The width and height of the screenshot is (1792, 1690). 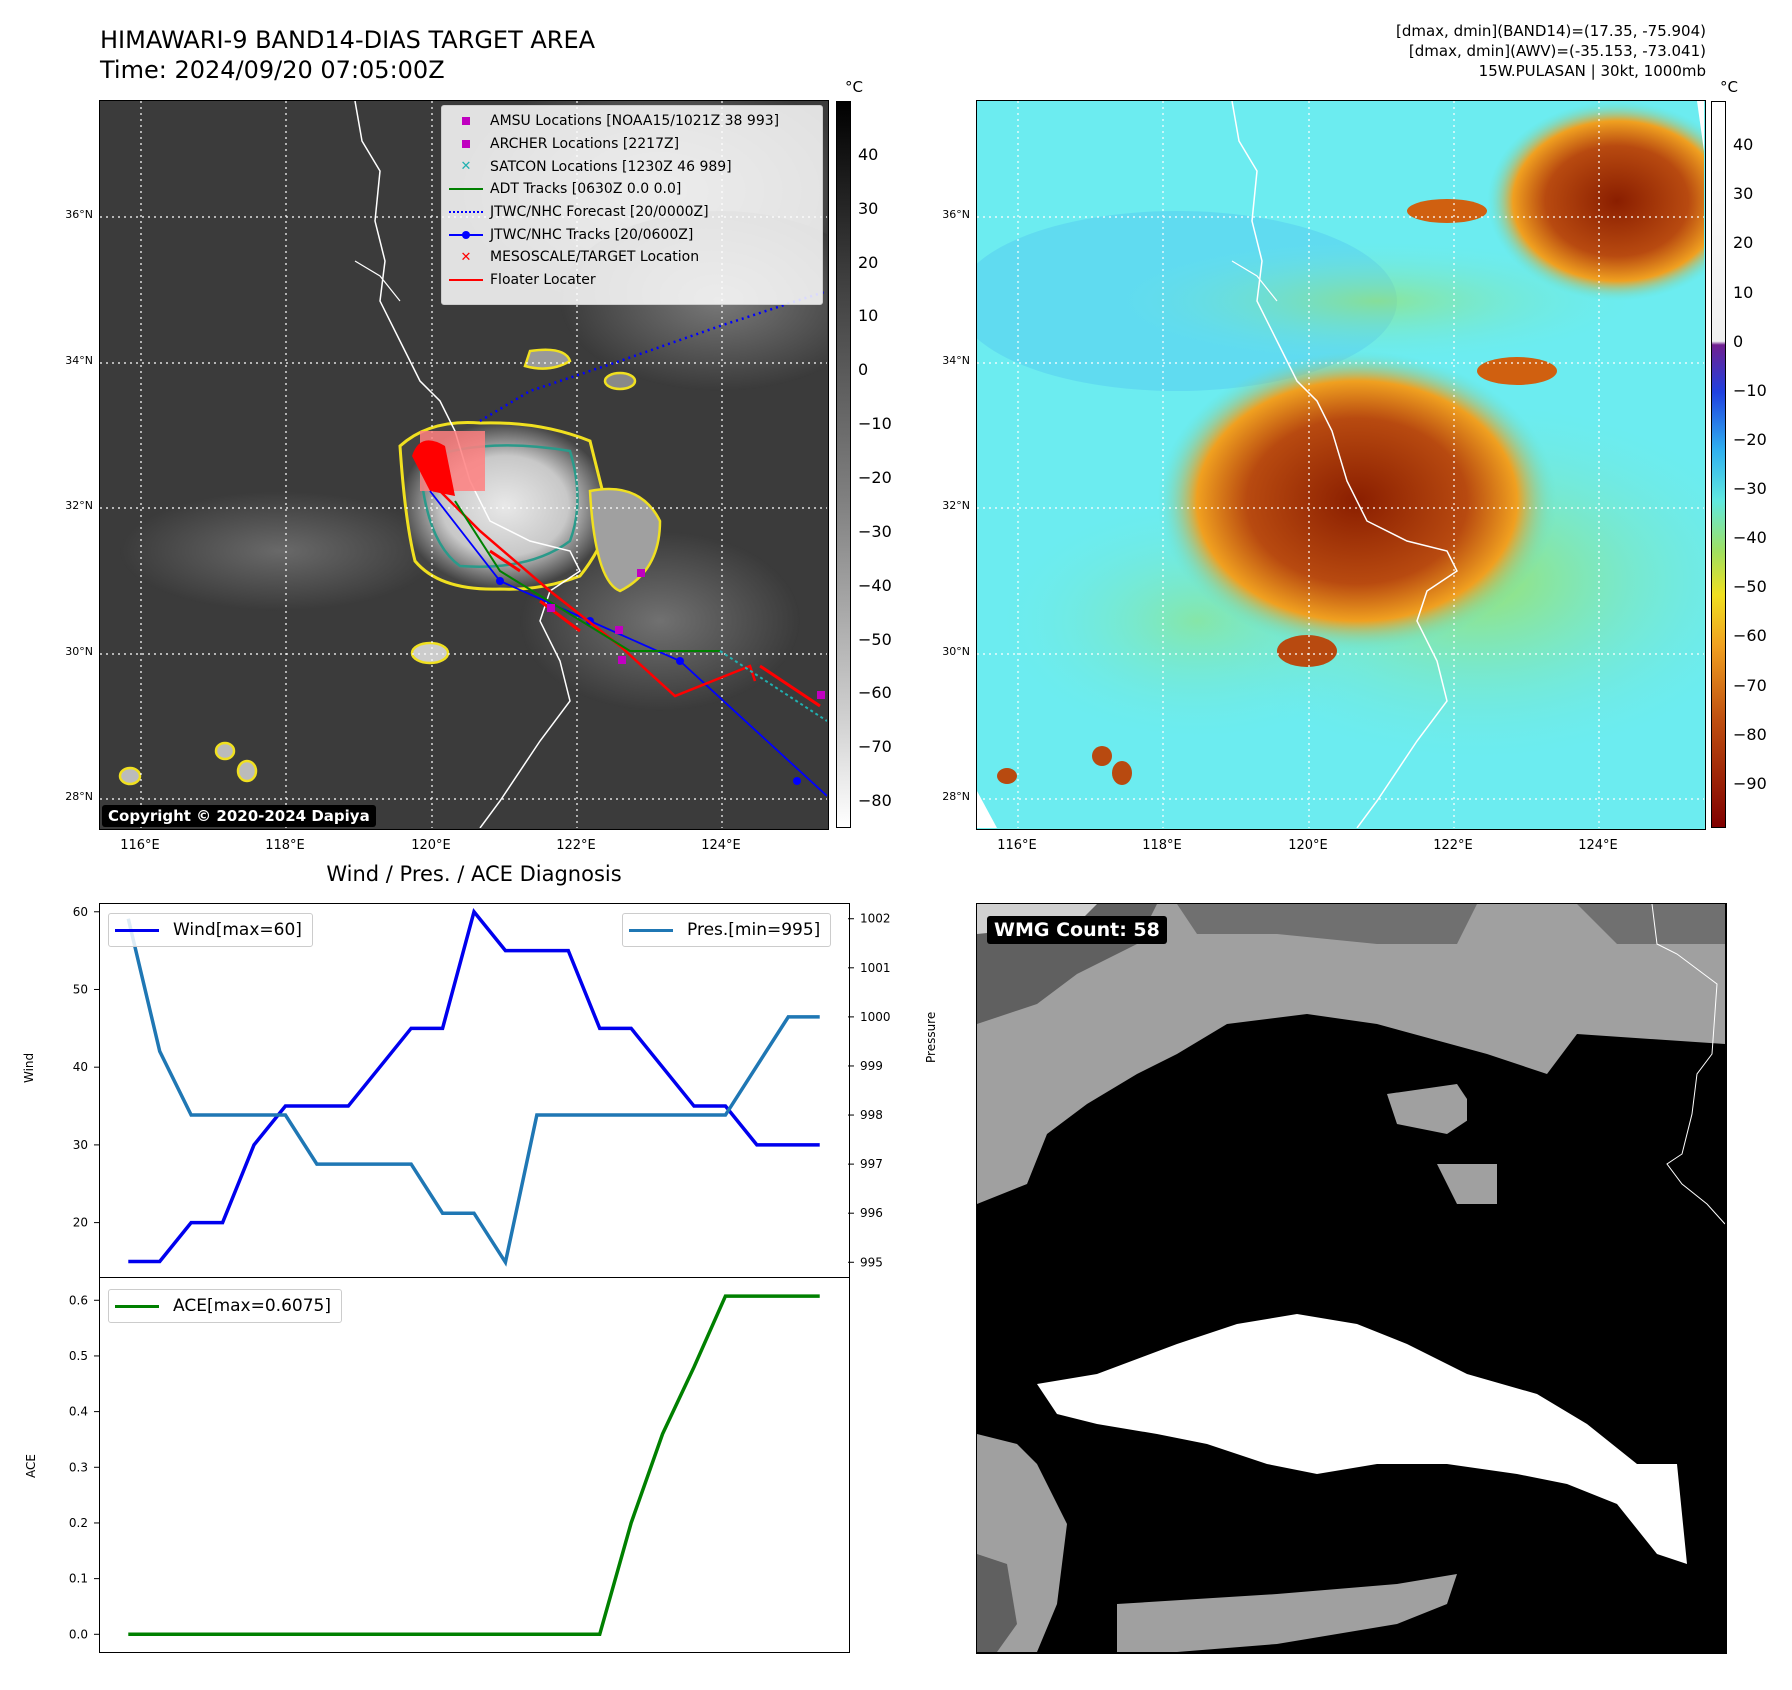 What do you see at coordinates (137, 1306) in the screenshot?
I see `ace-line-icon` at bounding box center [137, 1306].